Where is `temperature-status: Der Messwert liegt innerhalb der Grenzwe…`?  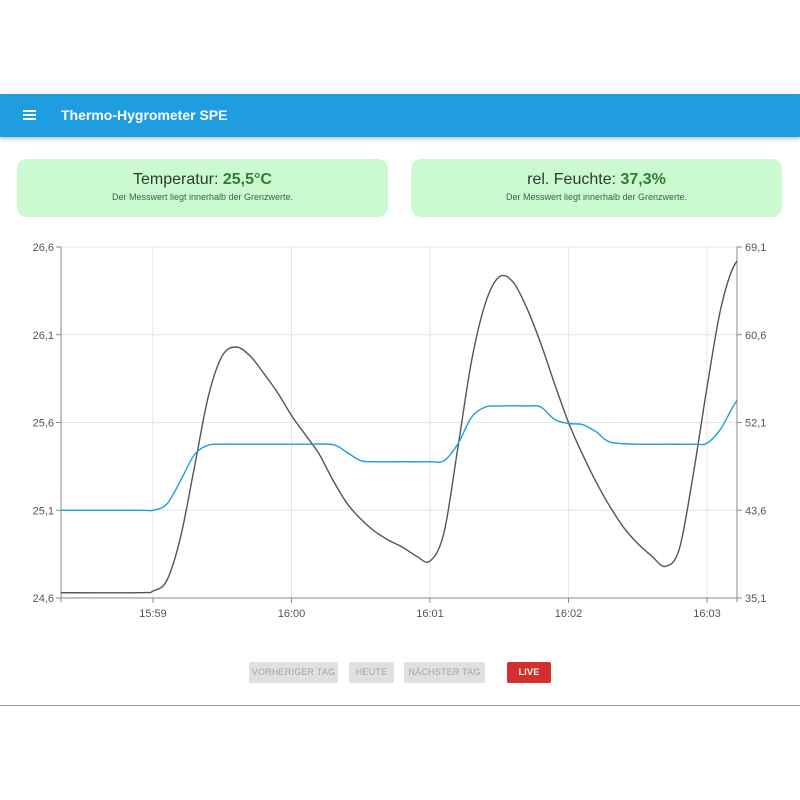 temperature-status: Der Messwert liegt innerhalb der Grenzwe… is located at coordinates (202, 197).